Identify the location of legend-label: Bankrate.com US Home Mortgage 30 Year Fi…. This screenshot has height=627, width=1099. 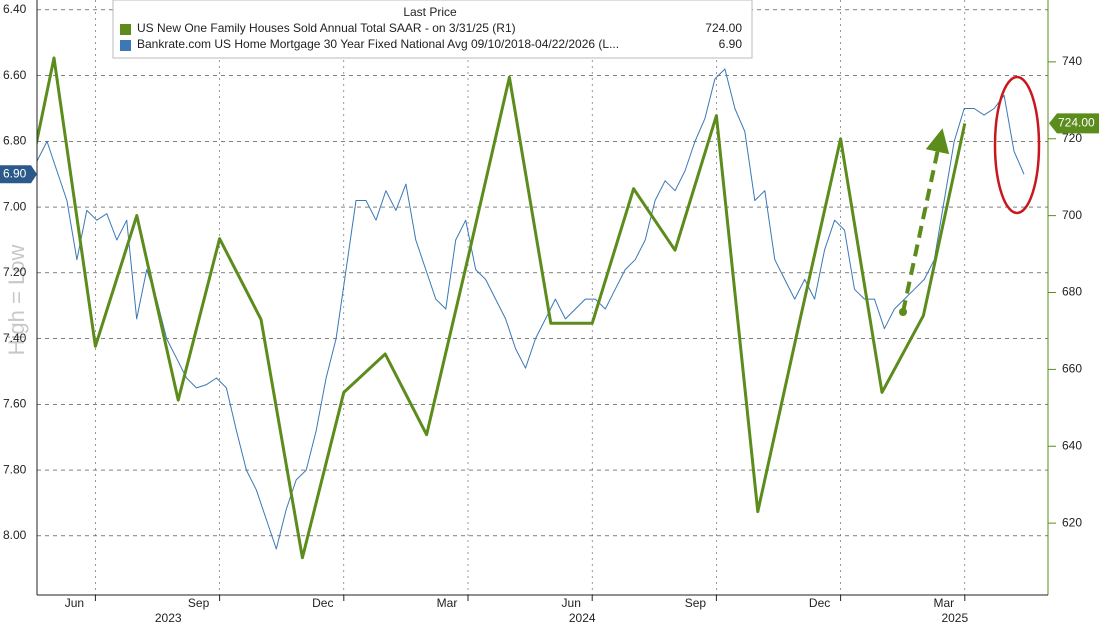
(378, 44).